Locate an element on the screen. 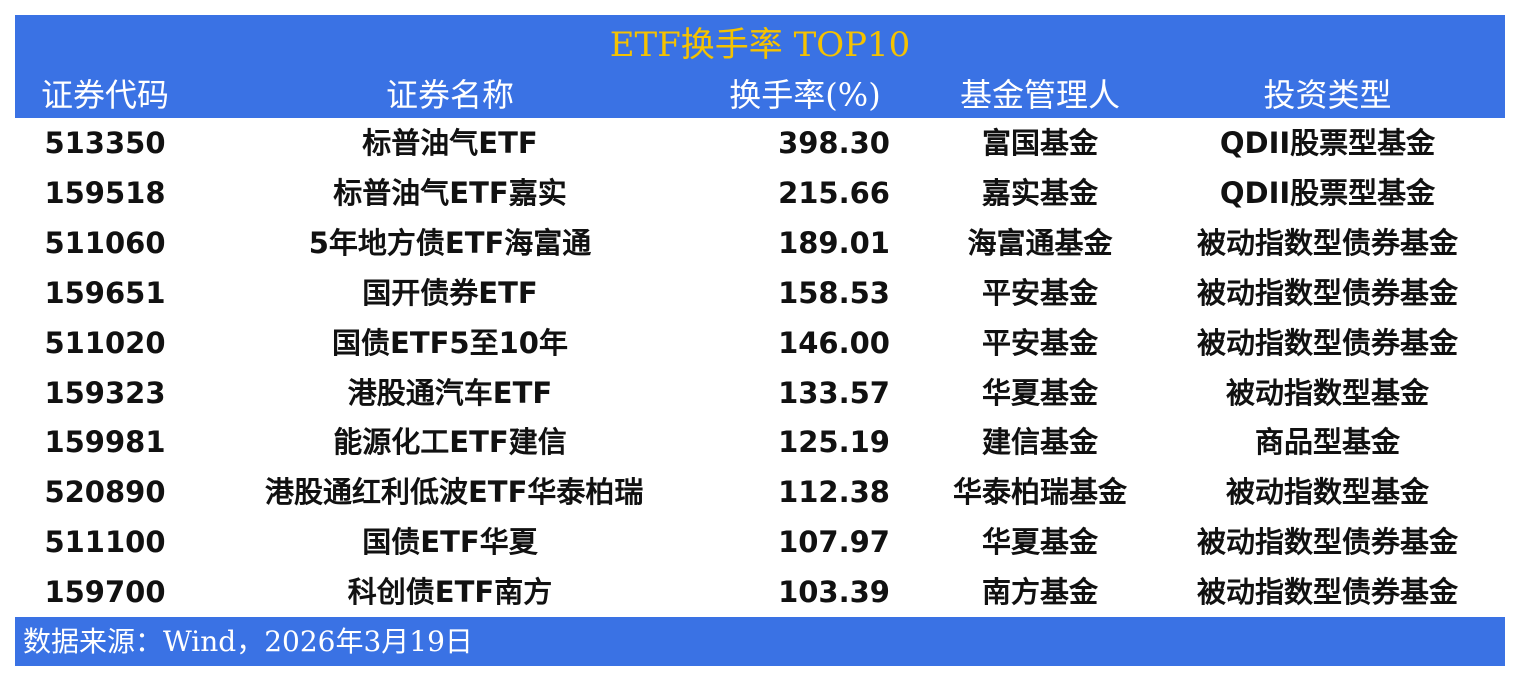  cell-name: 港股通红利低波ETF华泰柏瑞 is located at coordinates (454, 492).